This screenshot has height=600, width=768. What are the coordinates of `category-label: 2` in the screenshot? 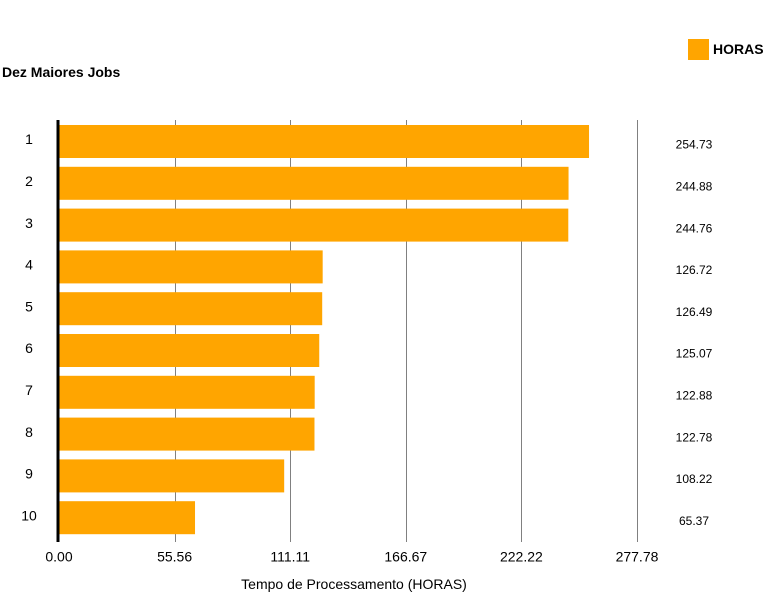 It's located at (29, 181).